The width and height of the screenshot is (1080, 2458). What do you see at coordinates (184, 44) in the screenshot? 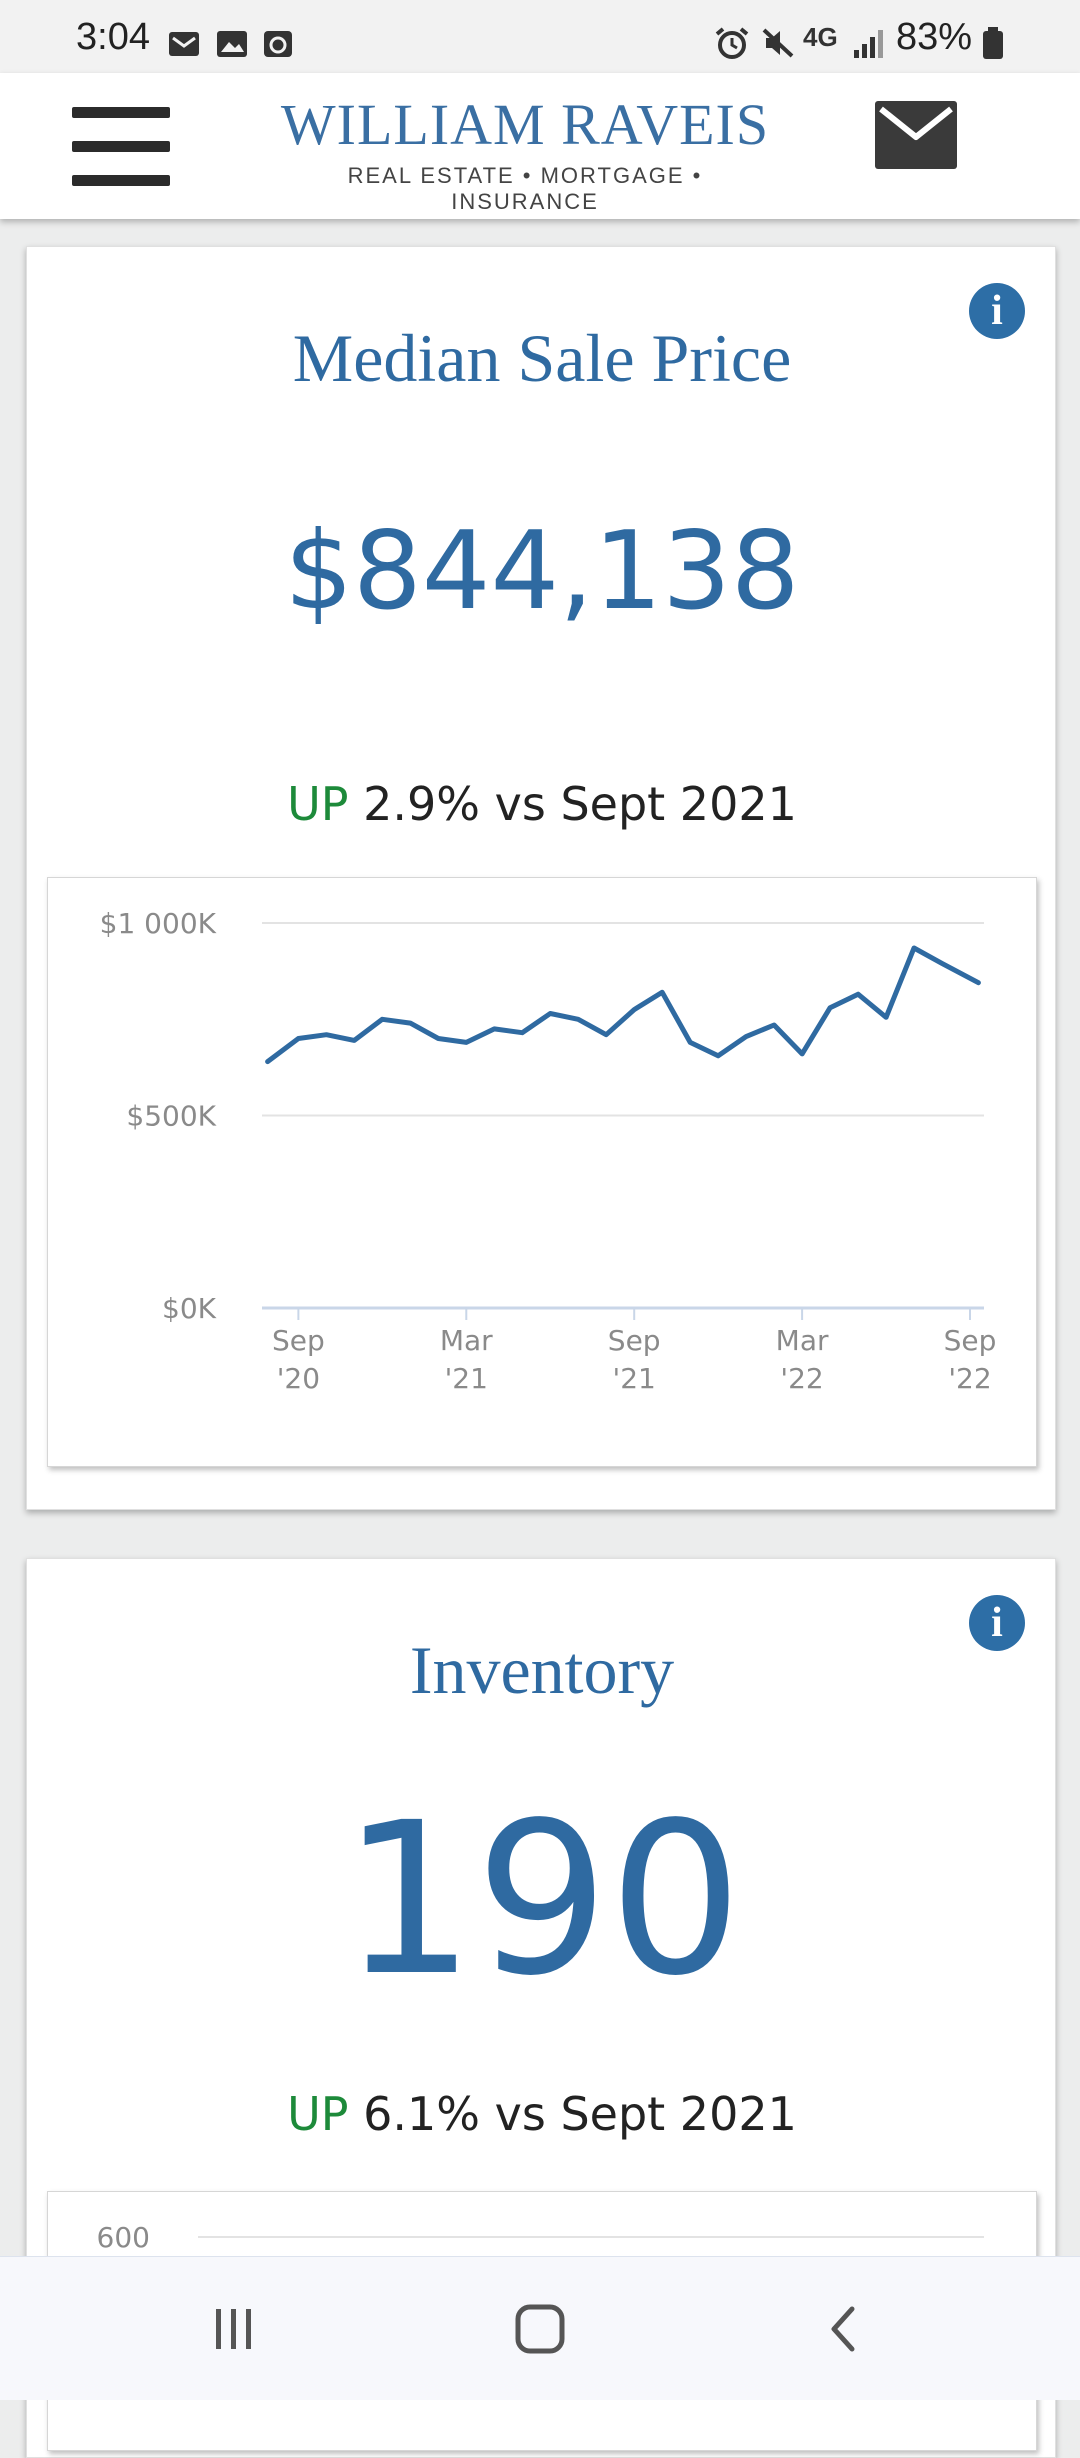
I see `gmail-notification-icon` at bounding box center [184, 44].